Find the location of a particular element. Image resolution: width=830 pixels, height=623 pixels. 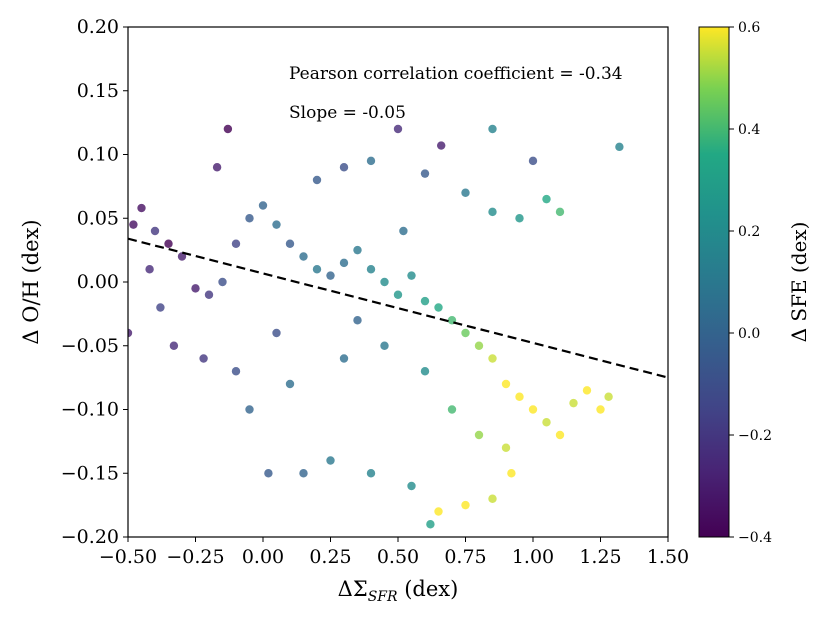

x-axis-title: ΔΣSFR (dex) is located at coordinates (398, 591).